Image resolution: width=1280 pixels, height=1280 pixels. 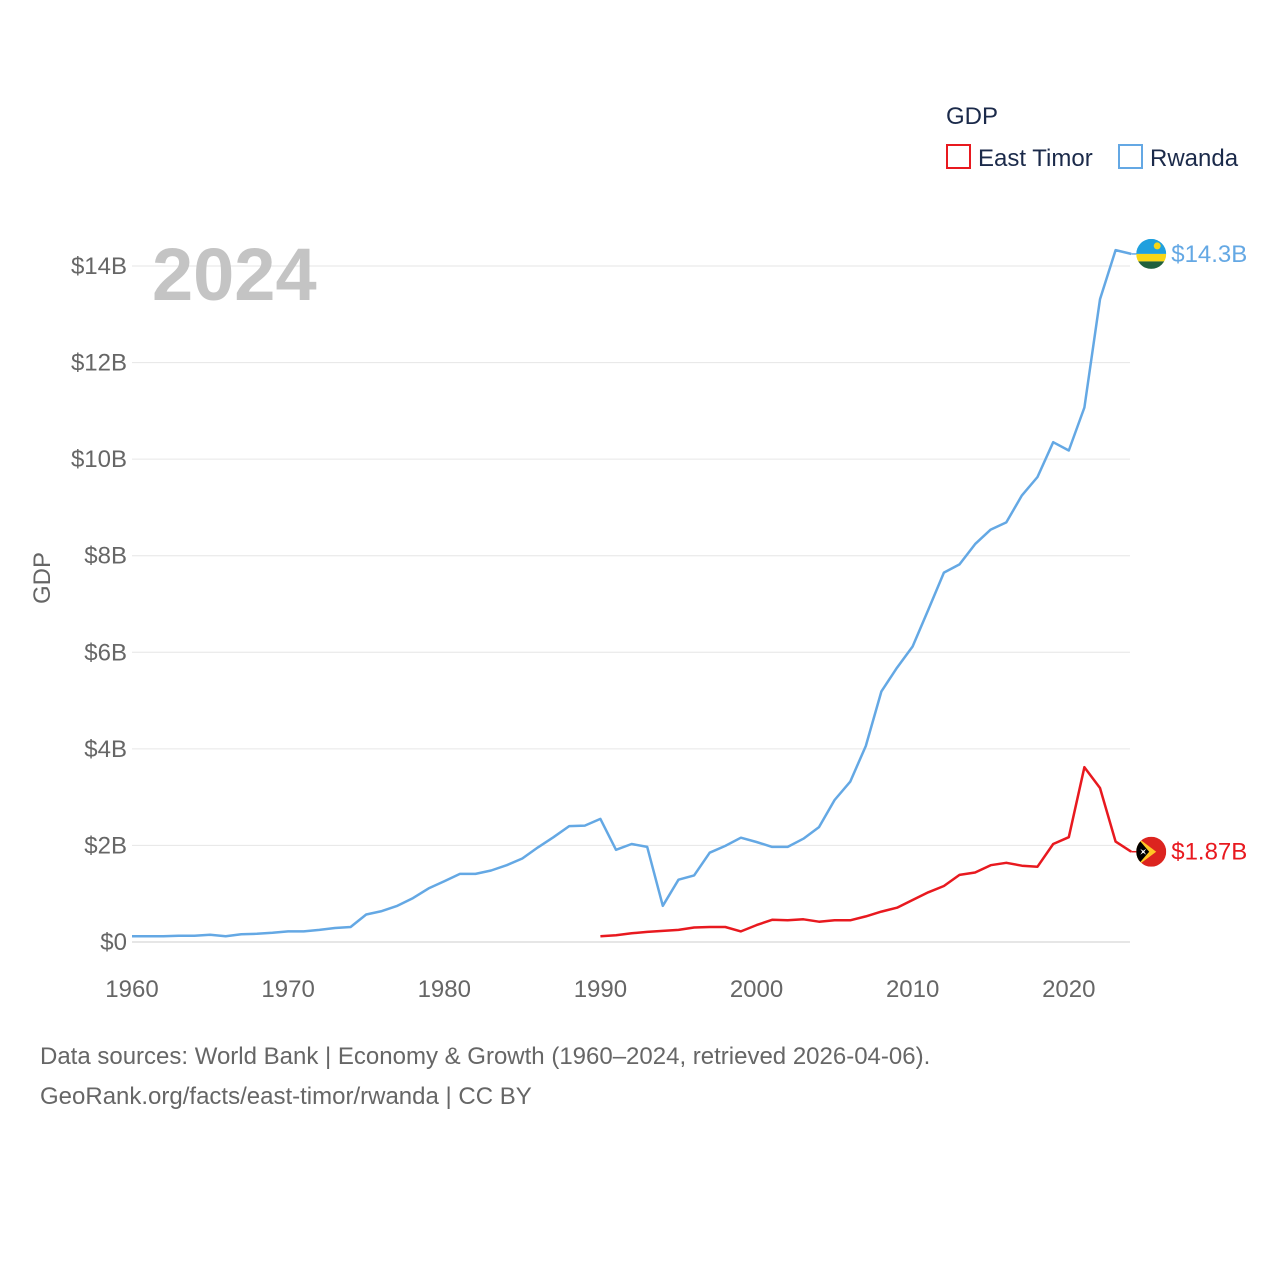 What do you see at coordinates (866, 851) in the screenshot?
I see `series-line-east-timor` at bounding box center [866, 851].